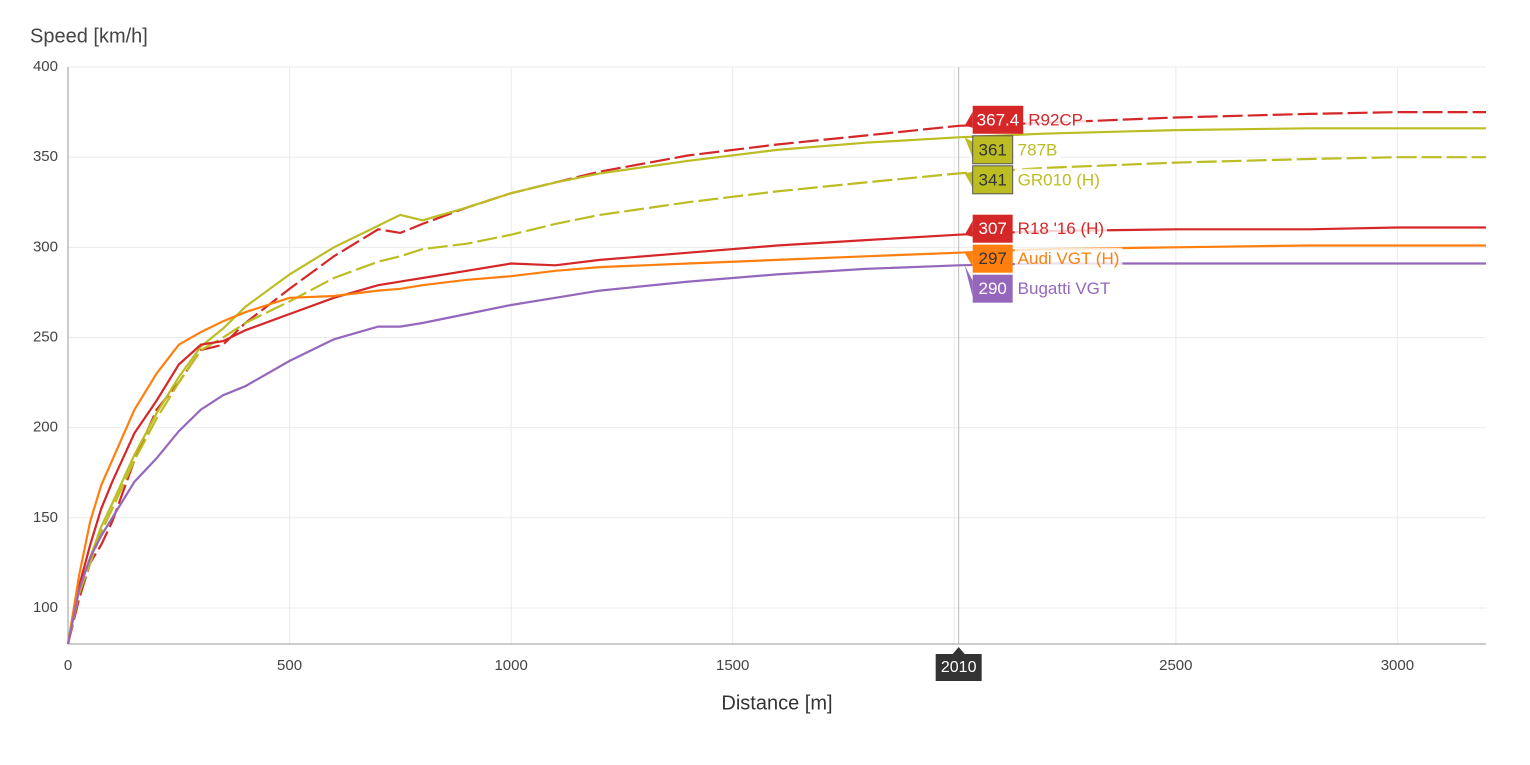 The width and height of the screenshot is (1530, 765). I want to click on x-tick-label: 500, so click(289, 665).